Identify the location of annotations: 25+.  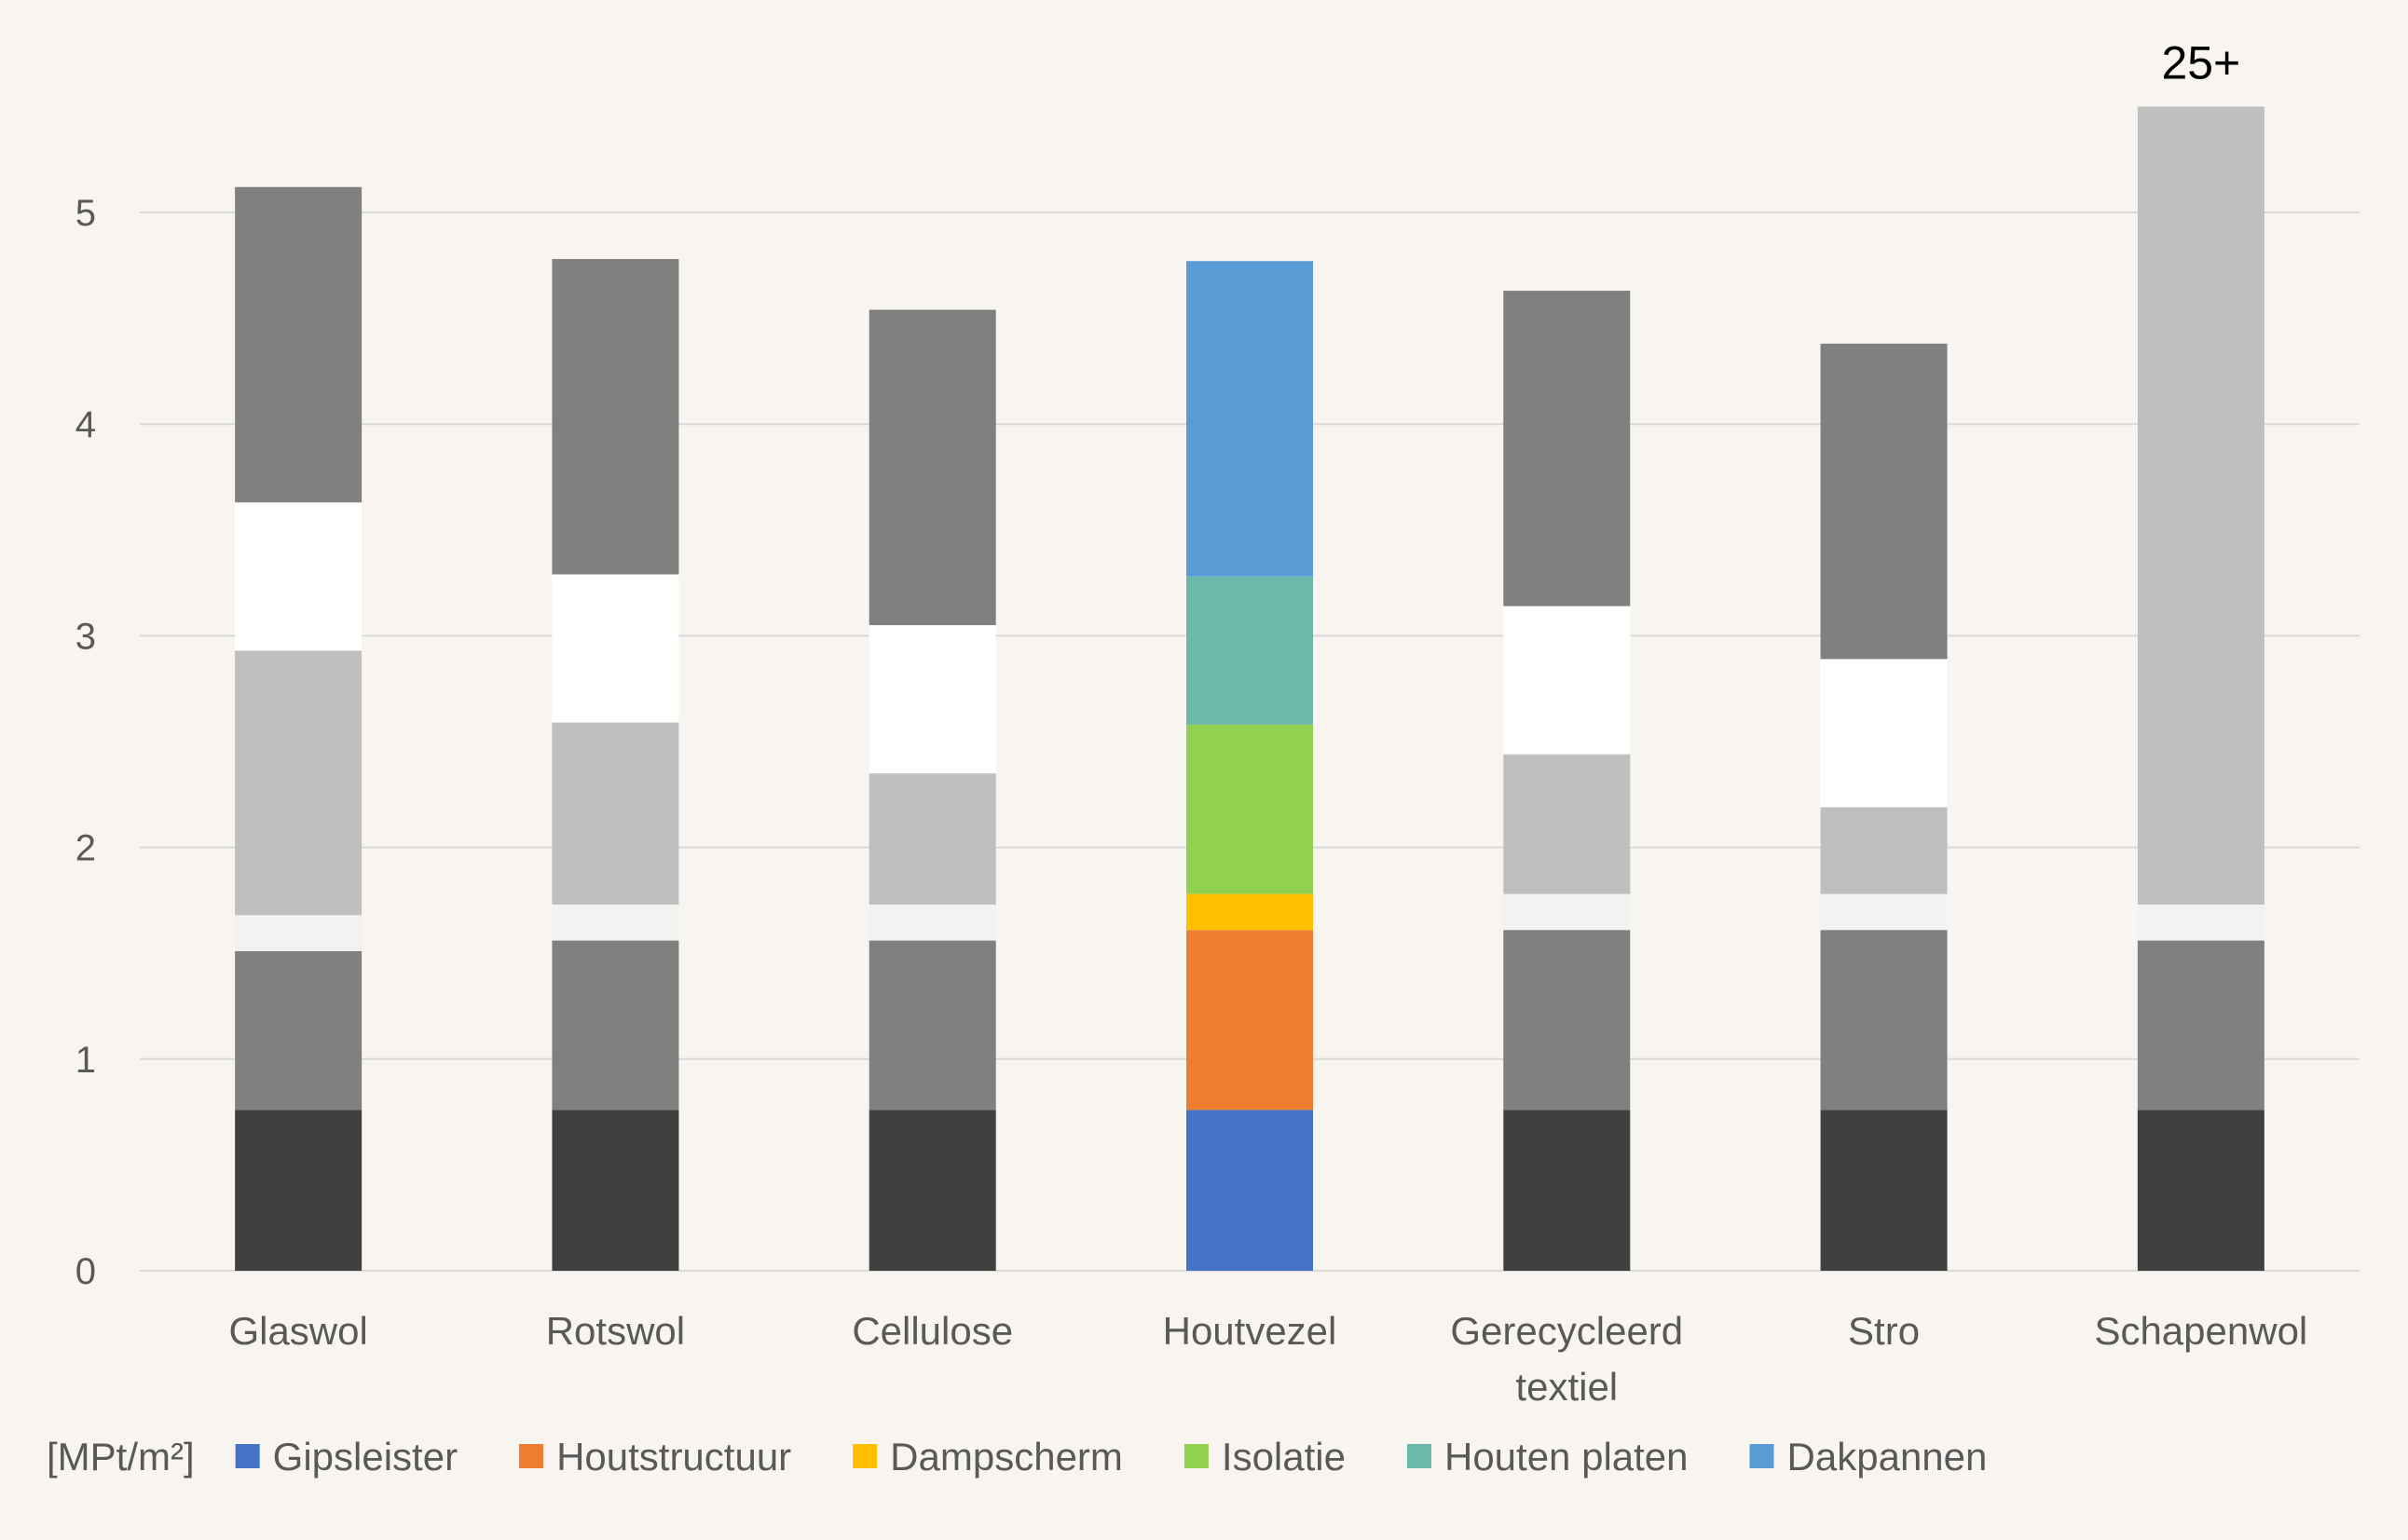
(2200, 62).